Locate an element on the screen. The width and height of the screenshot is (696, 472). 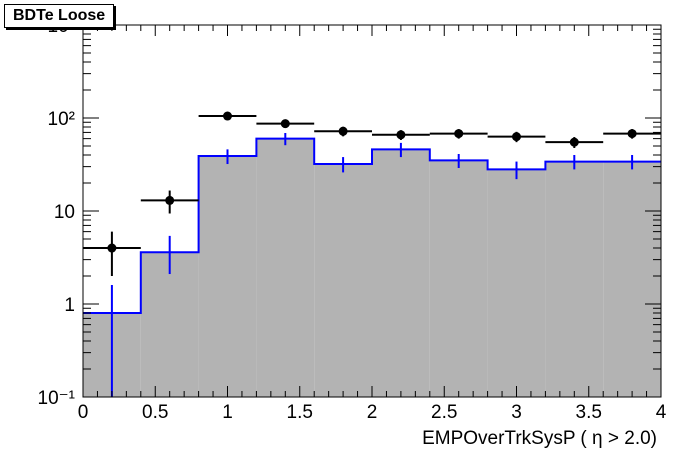
y-tick-label: 10 is located at coordinates (64, 212).